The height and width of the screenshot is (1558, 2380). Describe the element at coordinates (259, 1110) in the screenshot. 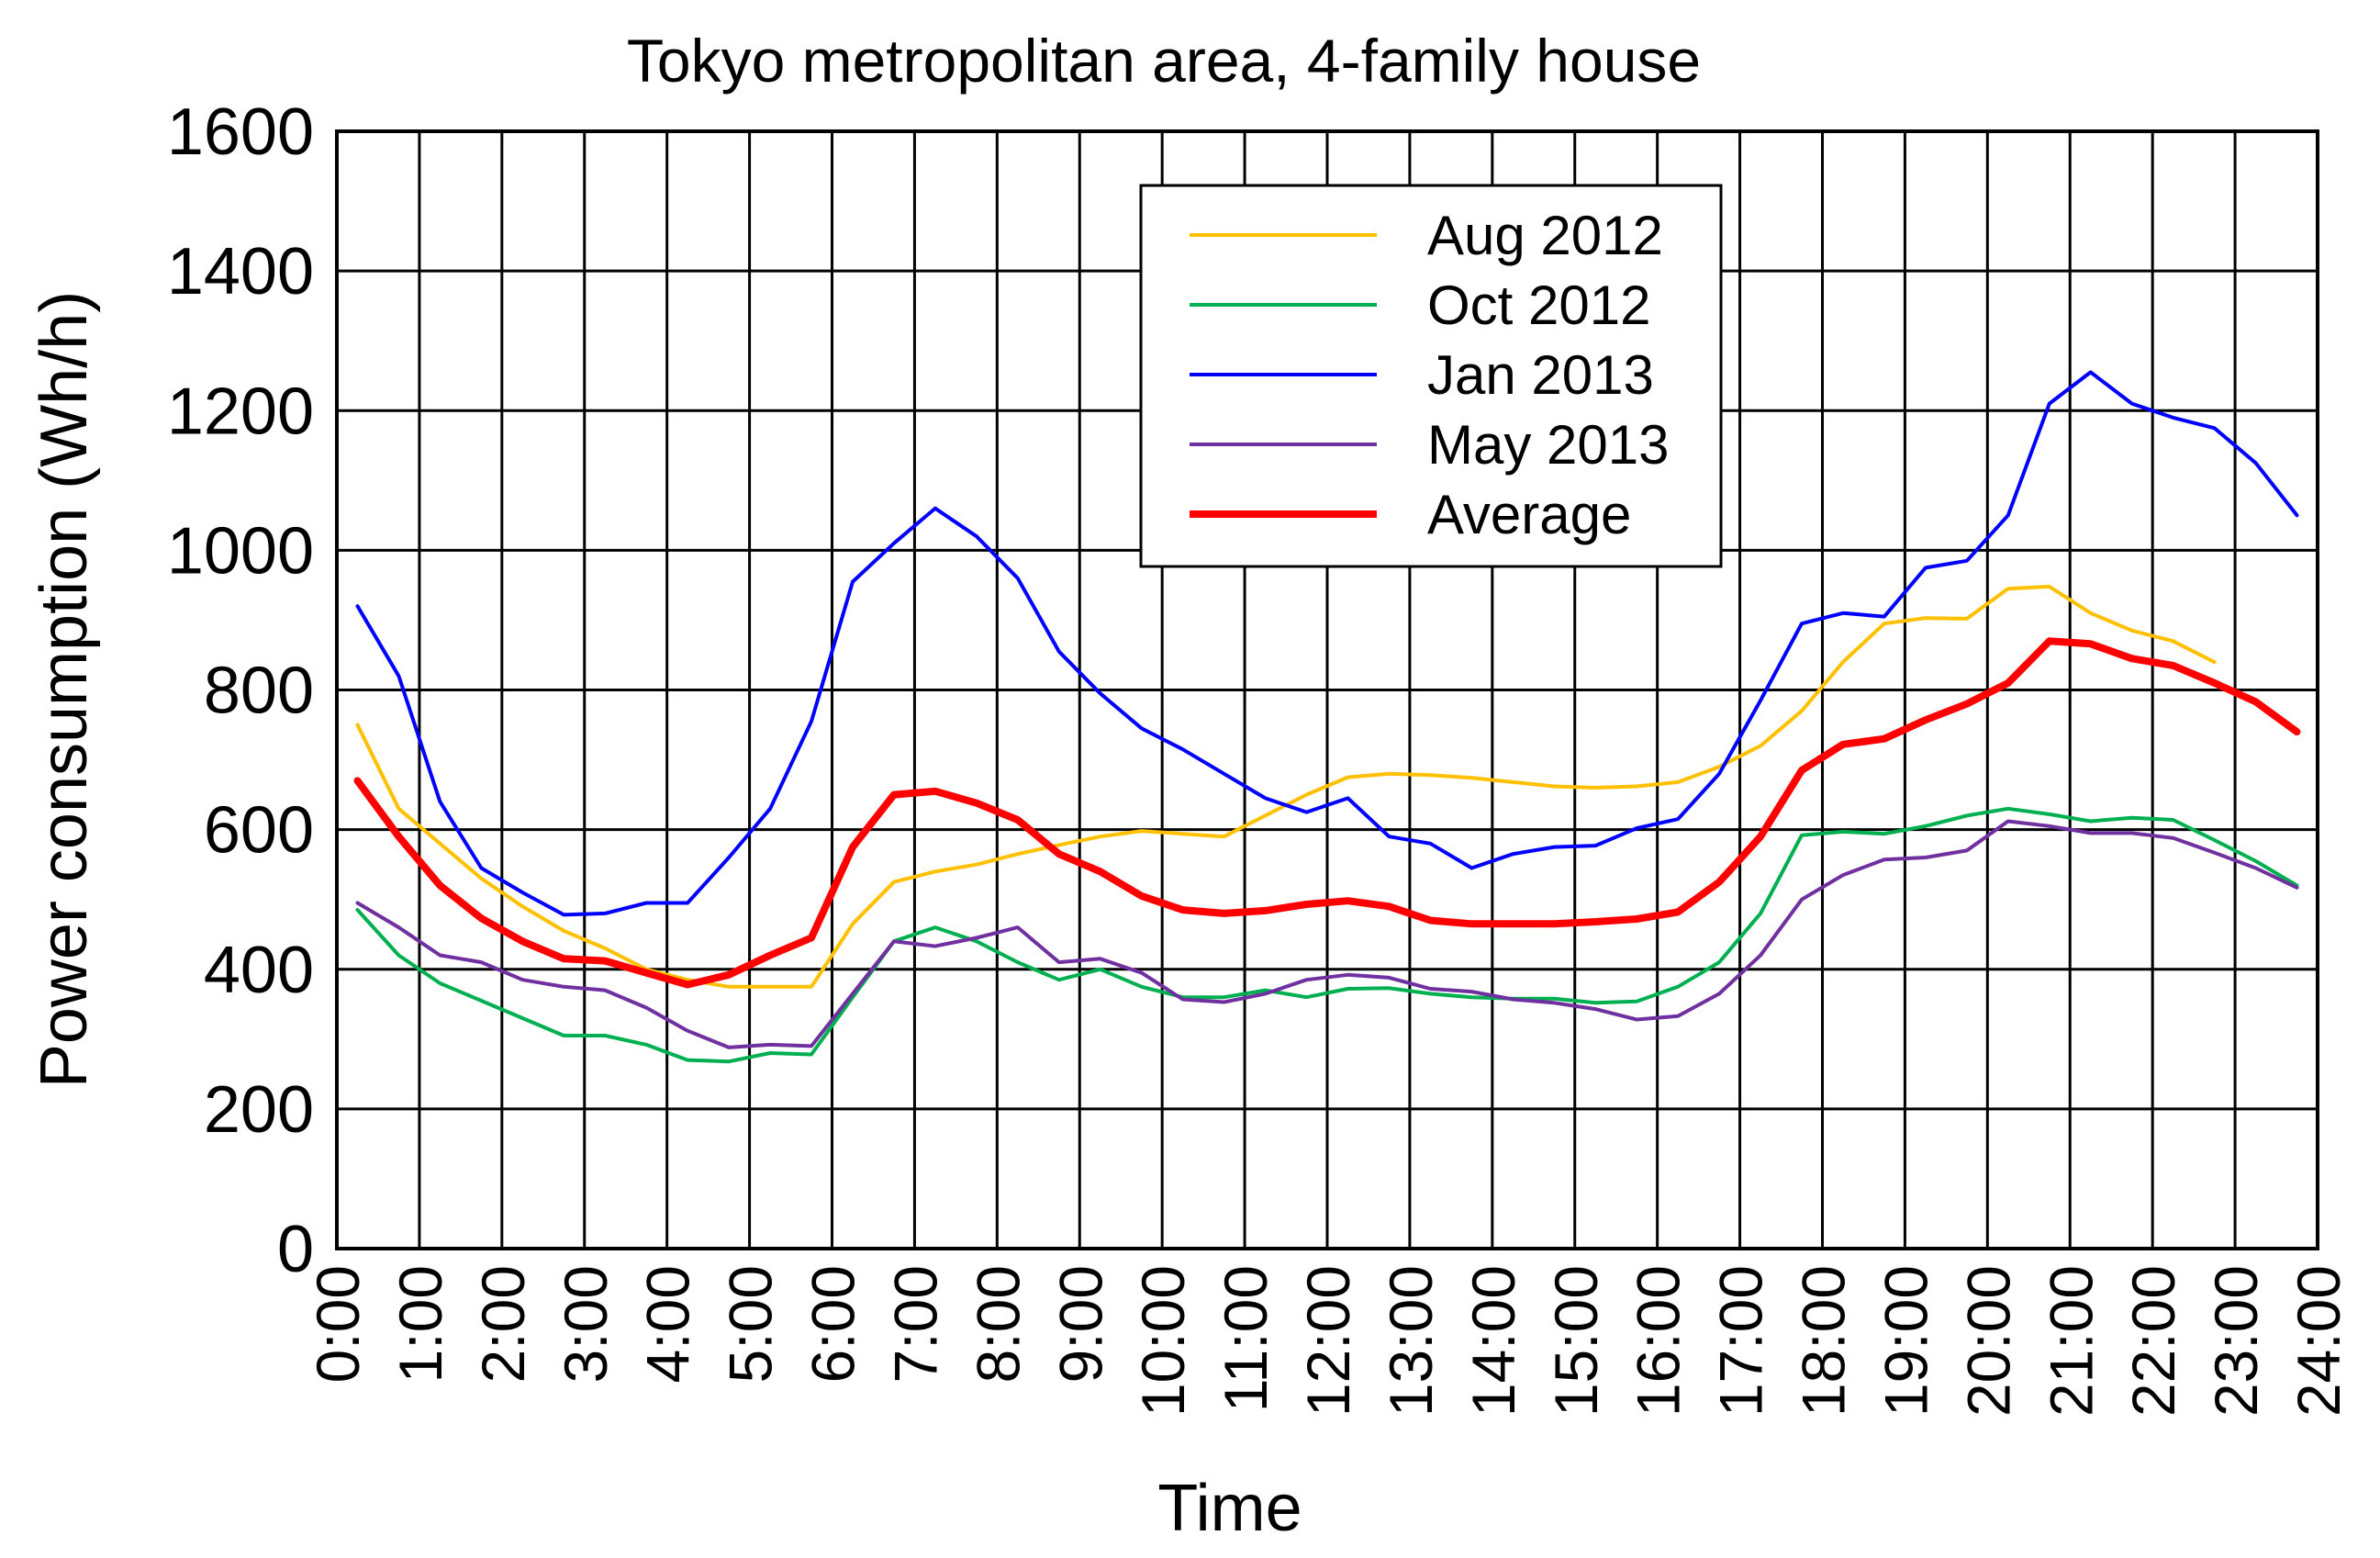

I see `y-tick-label: 200` at that location.